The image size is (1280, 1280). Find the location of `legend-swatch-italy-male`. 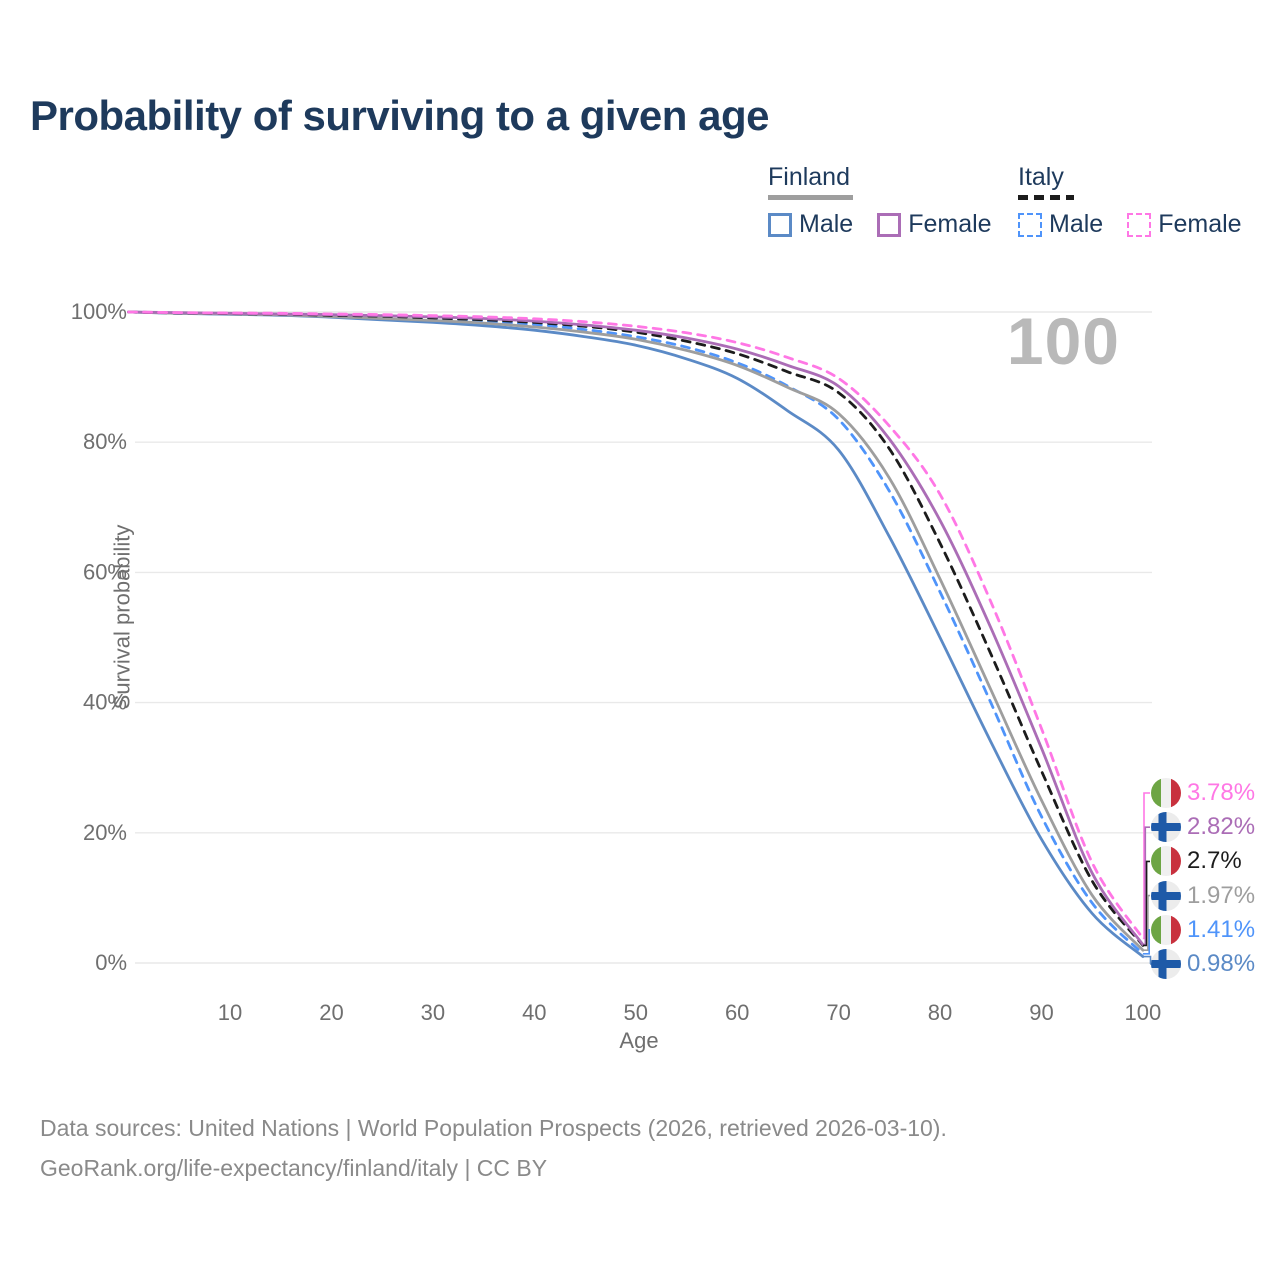

legend-swatch-italy-male is located at coordinates (1030, 224).